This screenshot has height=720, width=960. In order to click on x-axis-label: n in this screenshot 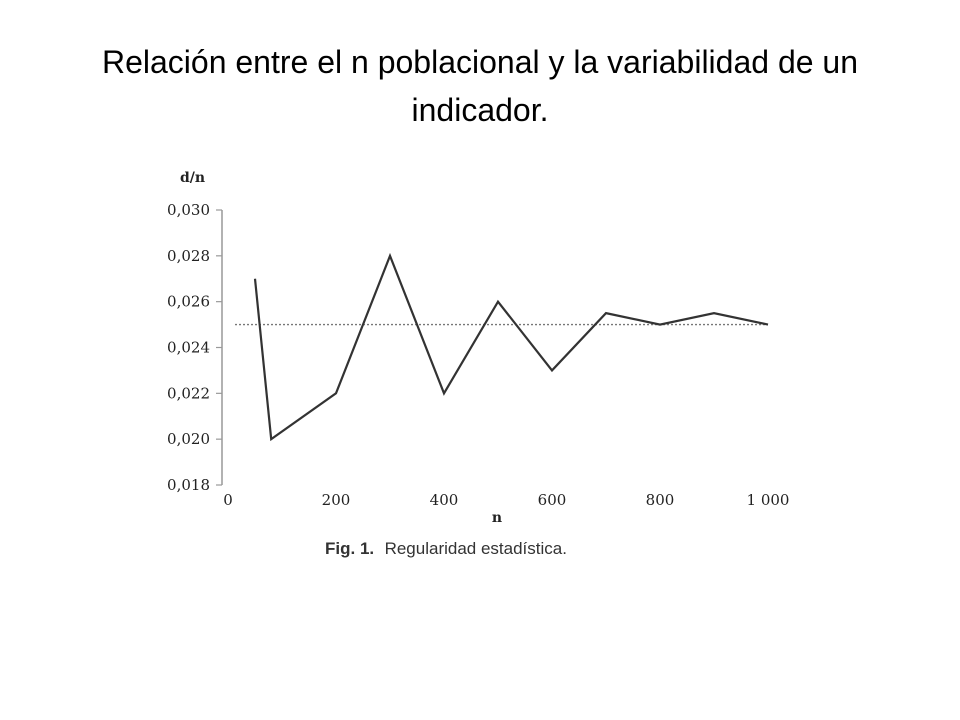, I will do `click(497, 518)`.